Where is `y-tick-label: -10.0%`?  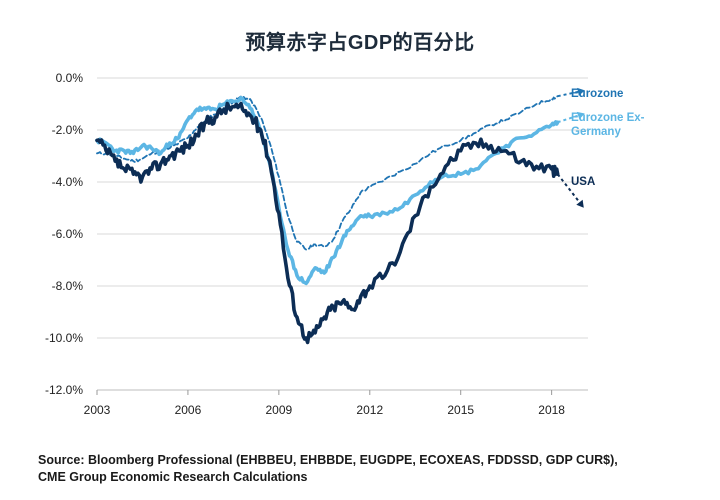 y-tick-label: -10.0% is located at coordinates (64, 338).